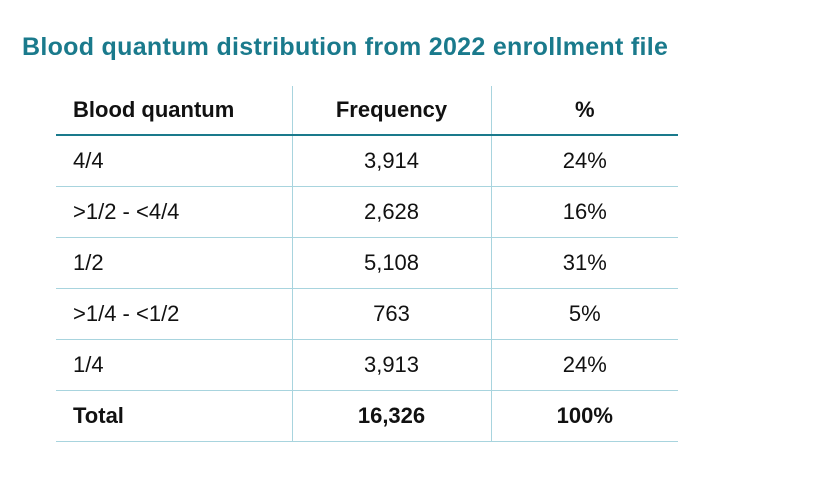  Describe the element at coordinates (391, 314) in the screenshot. I see `frequency-cell: 763` at that location.